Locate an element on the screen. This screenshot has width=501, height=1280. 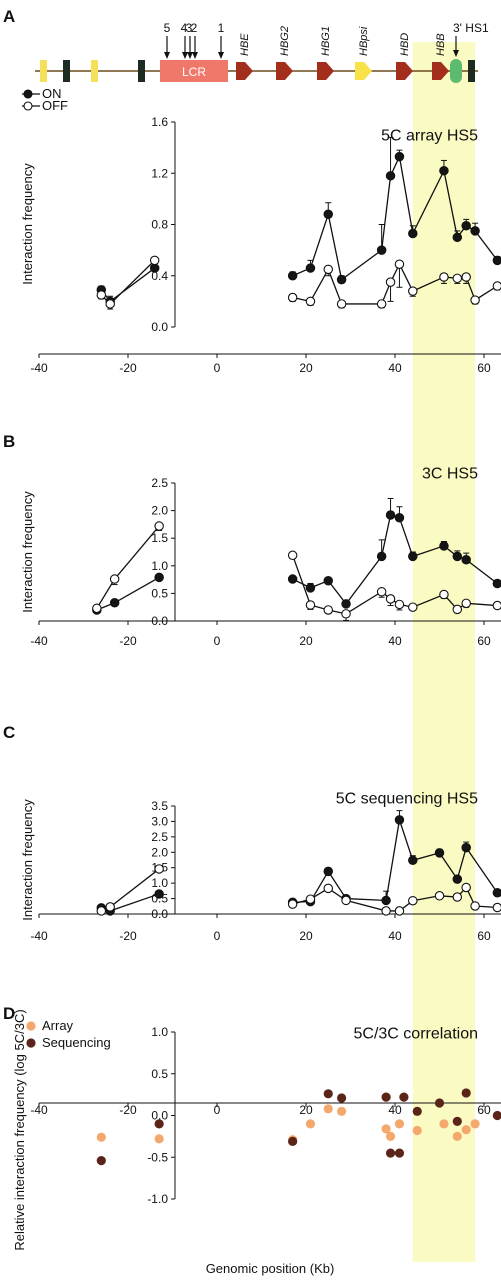
y-tick-label: 0.0 is located at coordinates (159, 1116).